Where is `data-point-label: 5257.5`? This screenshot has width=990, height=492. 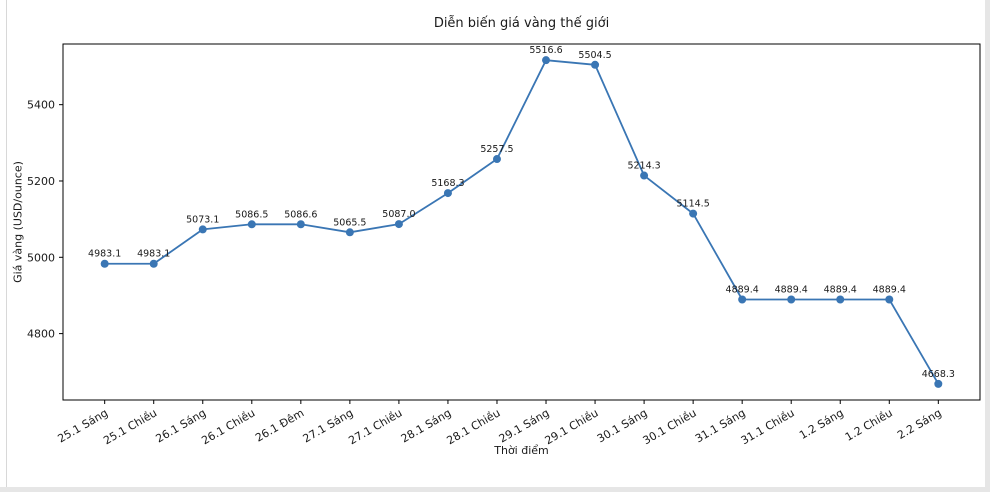 data-point-label: 5257.5 is located at coordinates (496, 149).